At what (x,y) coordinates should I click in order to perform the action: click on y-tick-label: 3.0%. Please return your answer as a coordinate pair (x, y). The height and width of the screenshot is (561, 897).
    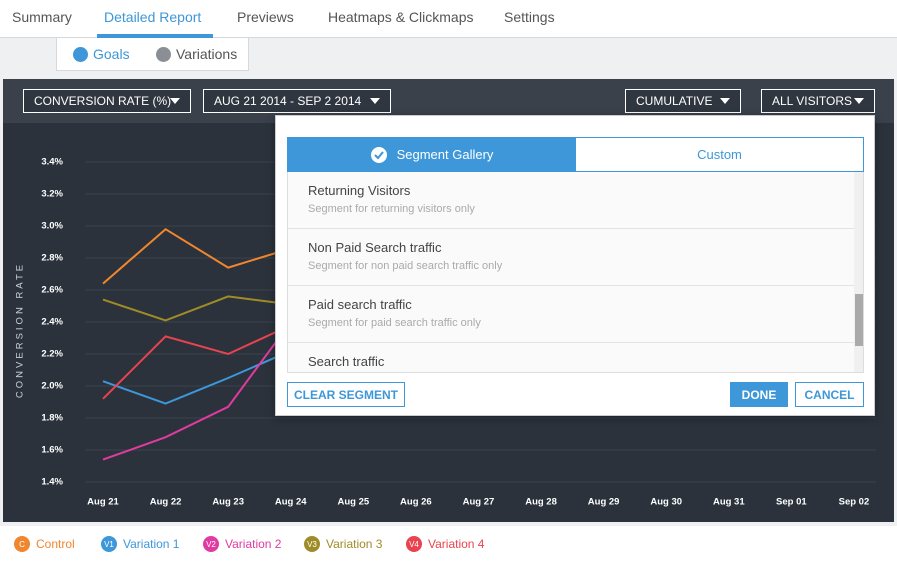
    Looking at the image, I should click on (52, 226).